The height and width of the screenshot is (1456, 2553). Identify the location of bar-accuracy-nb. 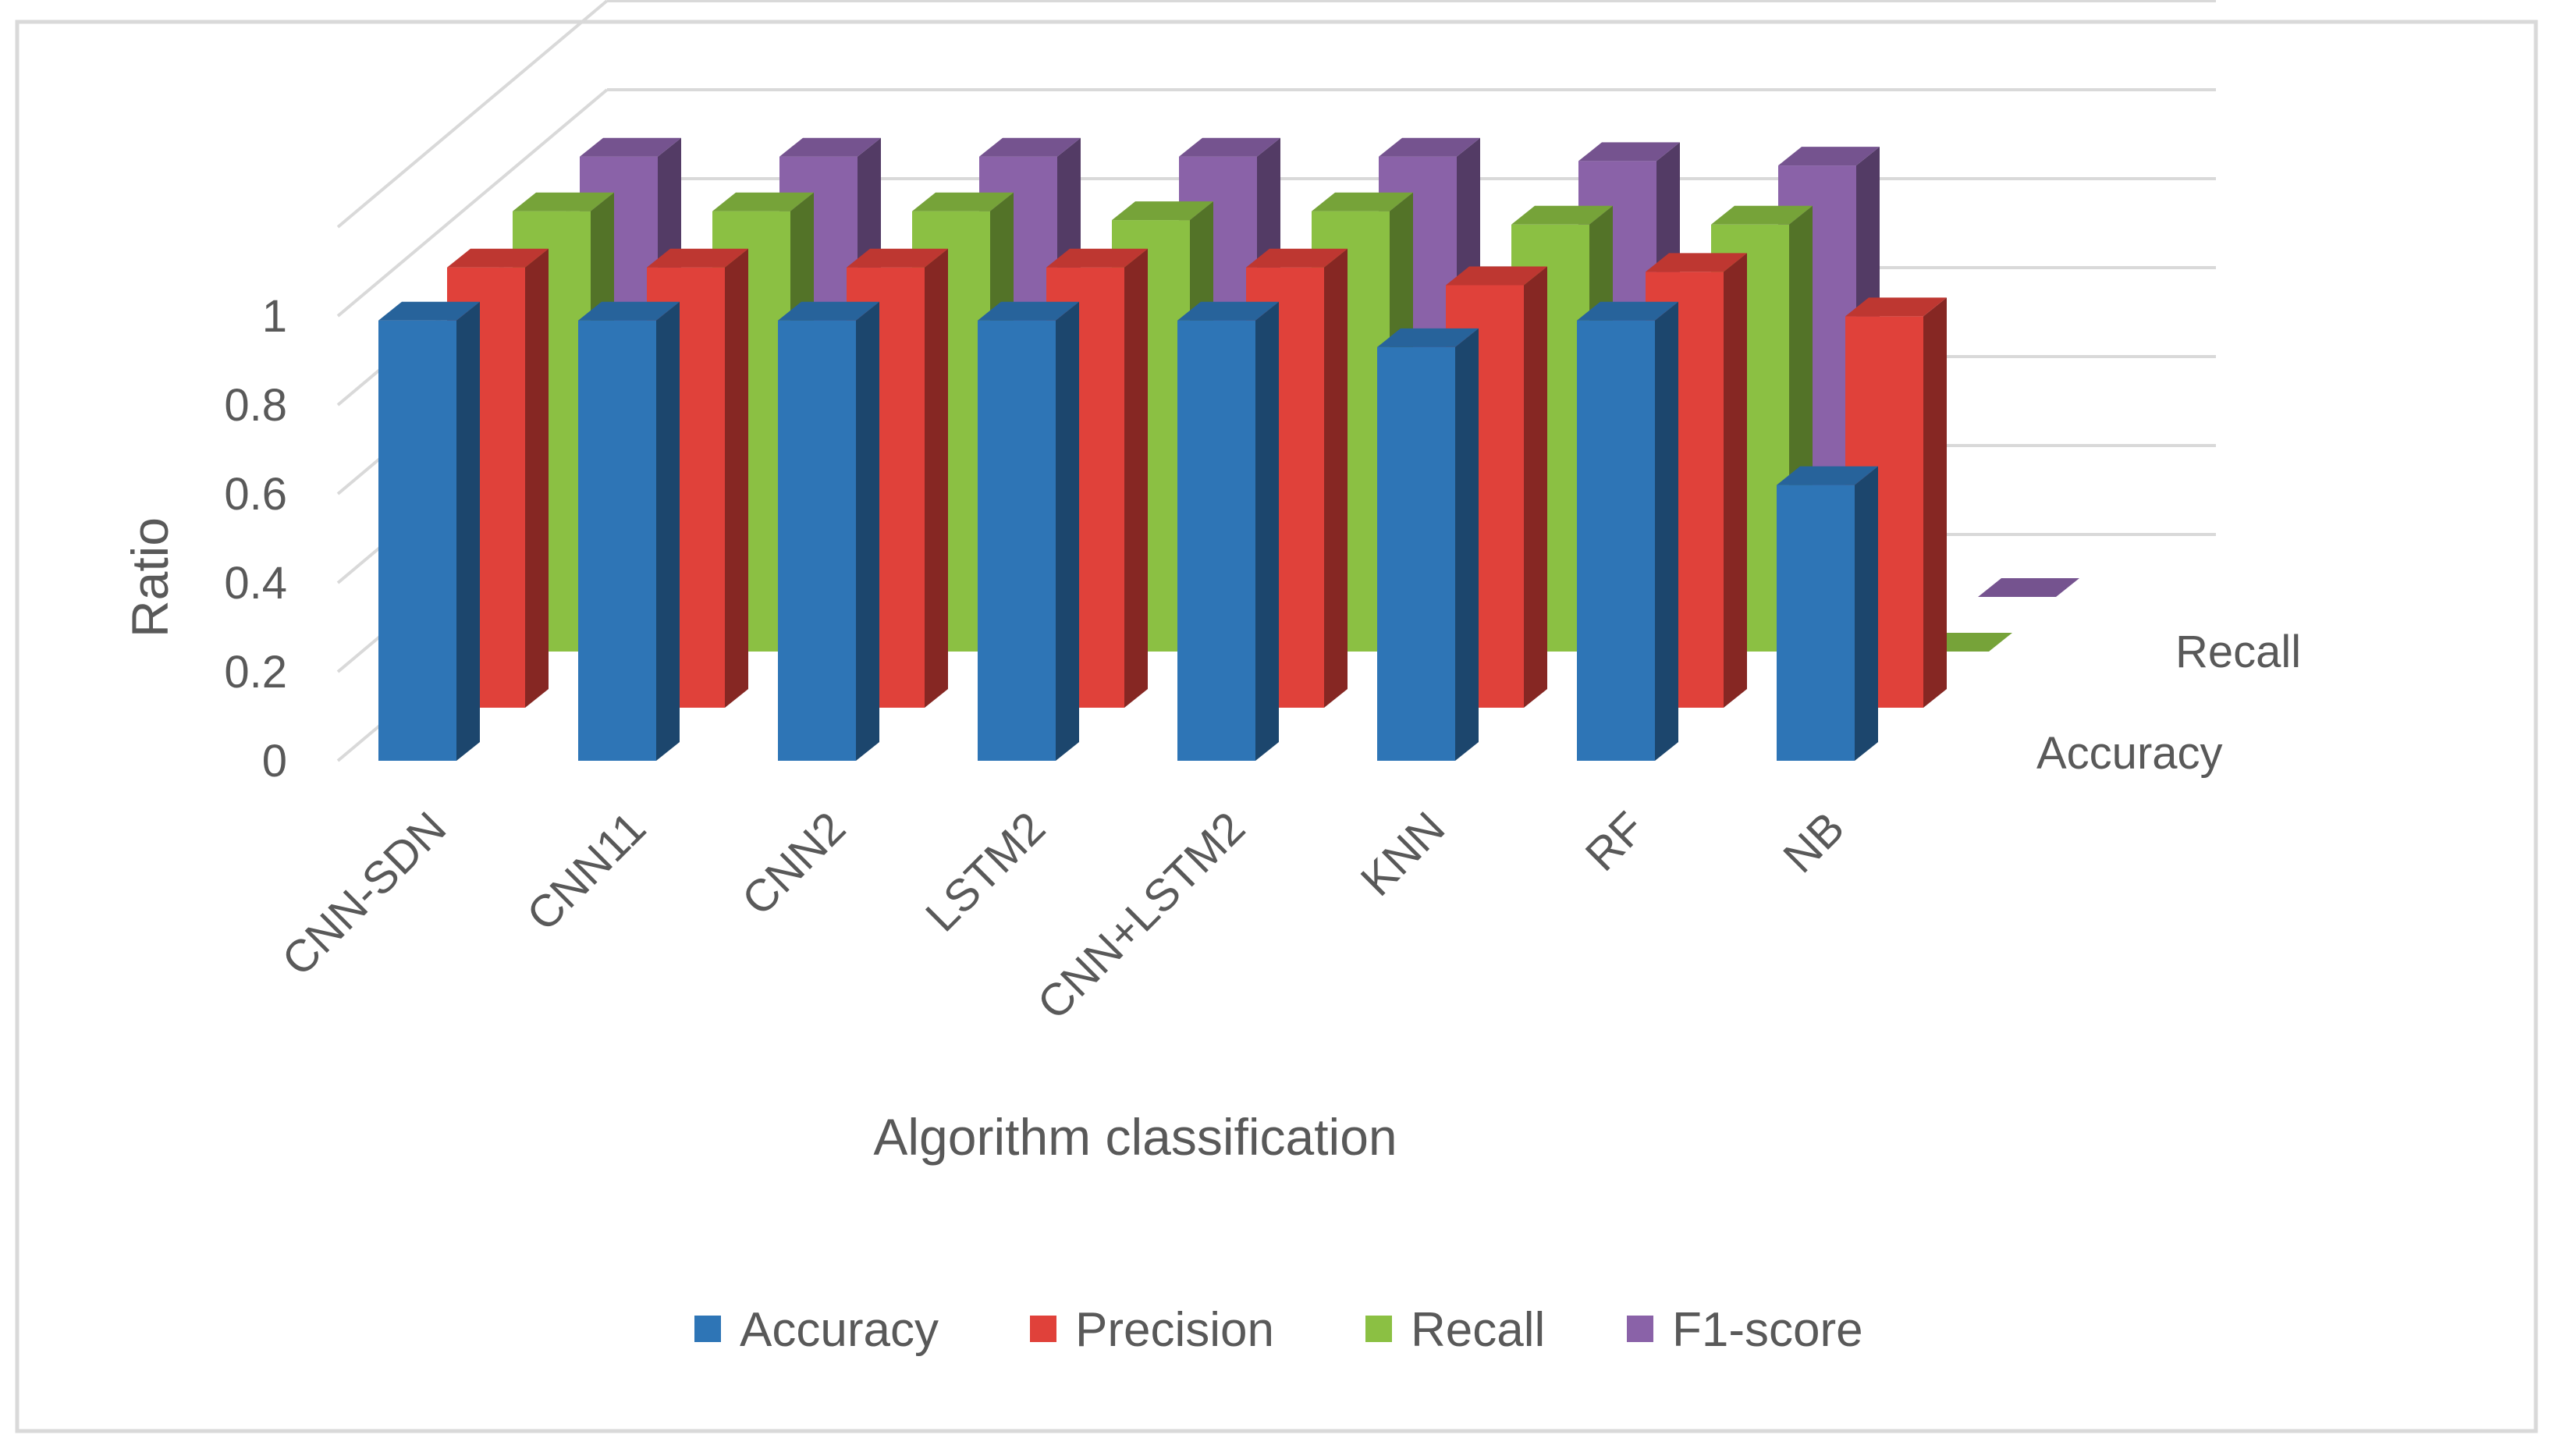
(1827, 614).